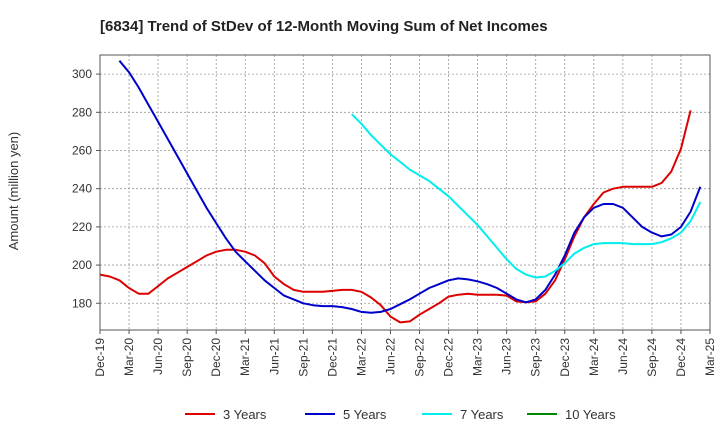  What do you see at coordinates (536, 357) in the screenshot?
I see `x-tick-label: Sep-23` at bounding box center [536, 357].